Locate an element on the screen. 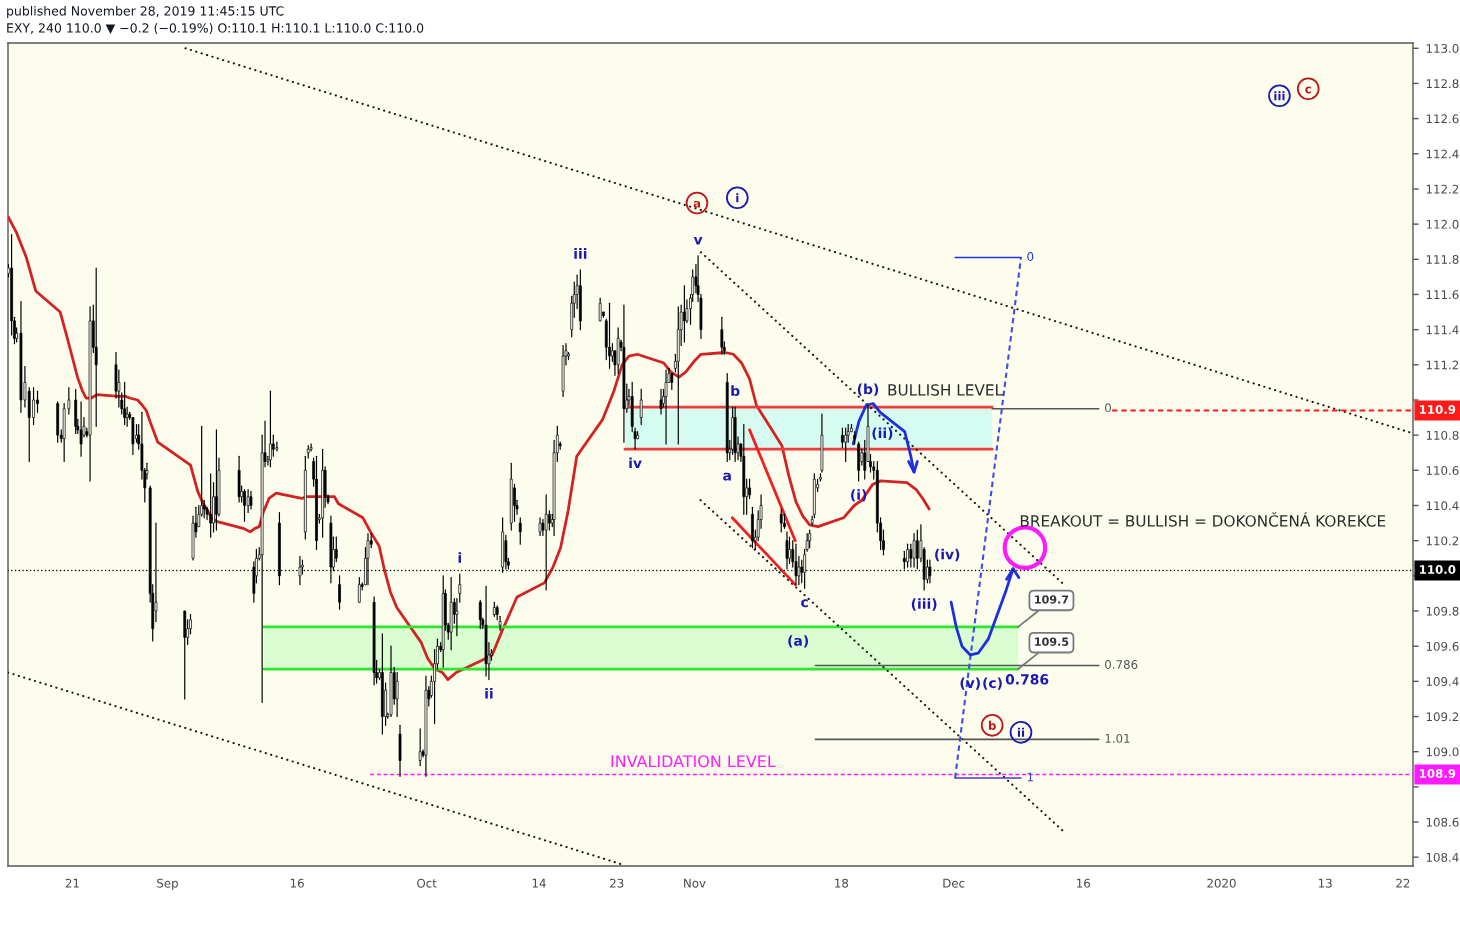 The image size is (1460, 930). series-label: 1 is located at coordinates (1030, 777).